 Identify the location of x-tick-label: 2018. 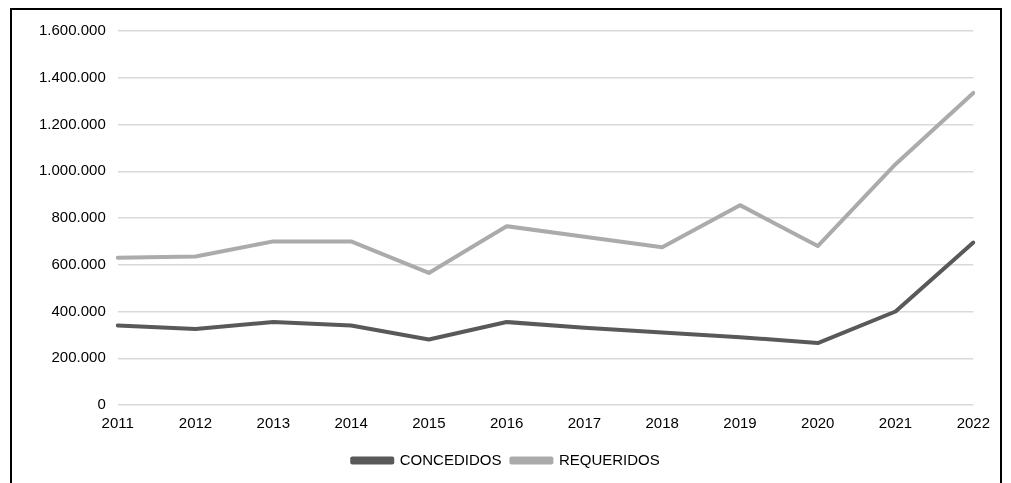
(662, 423).